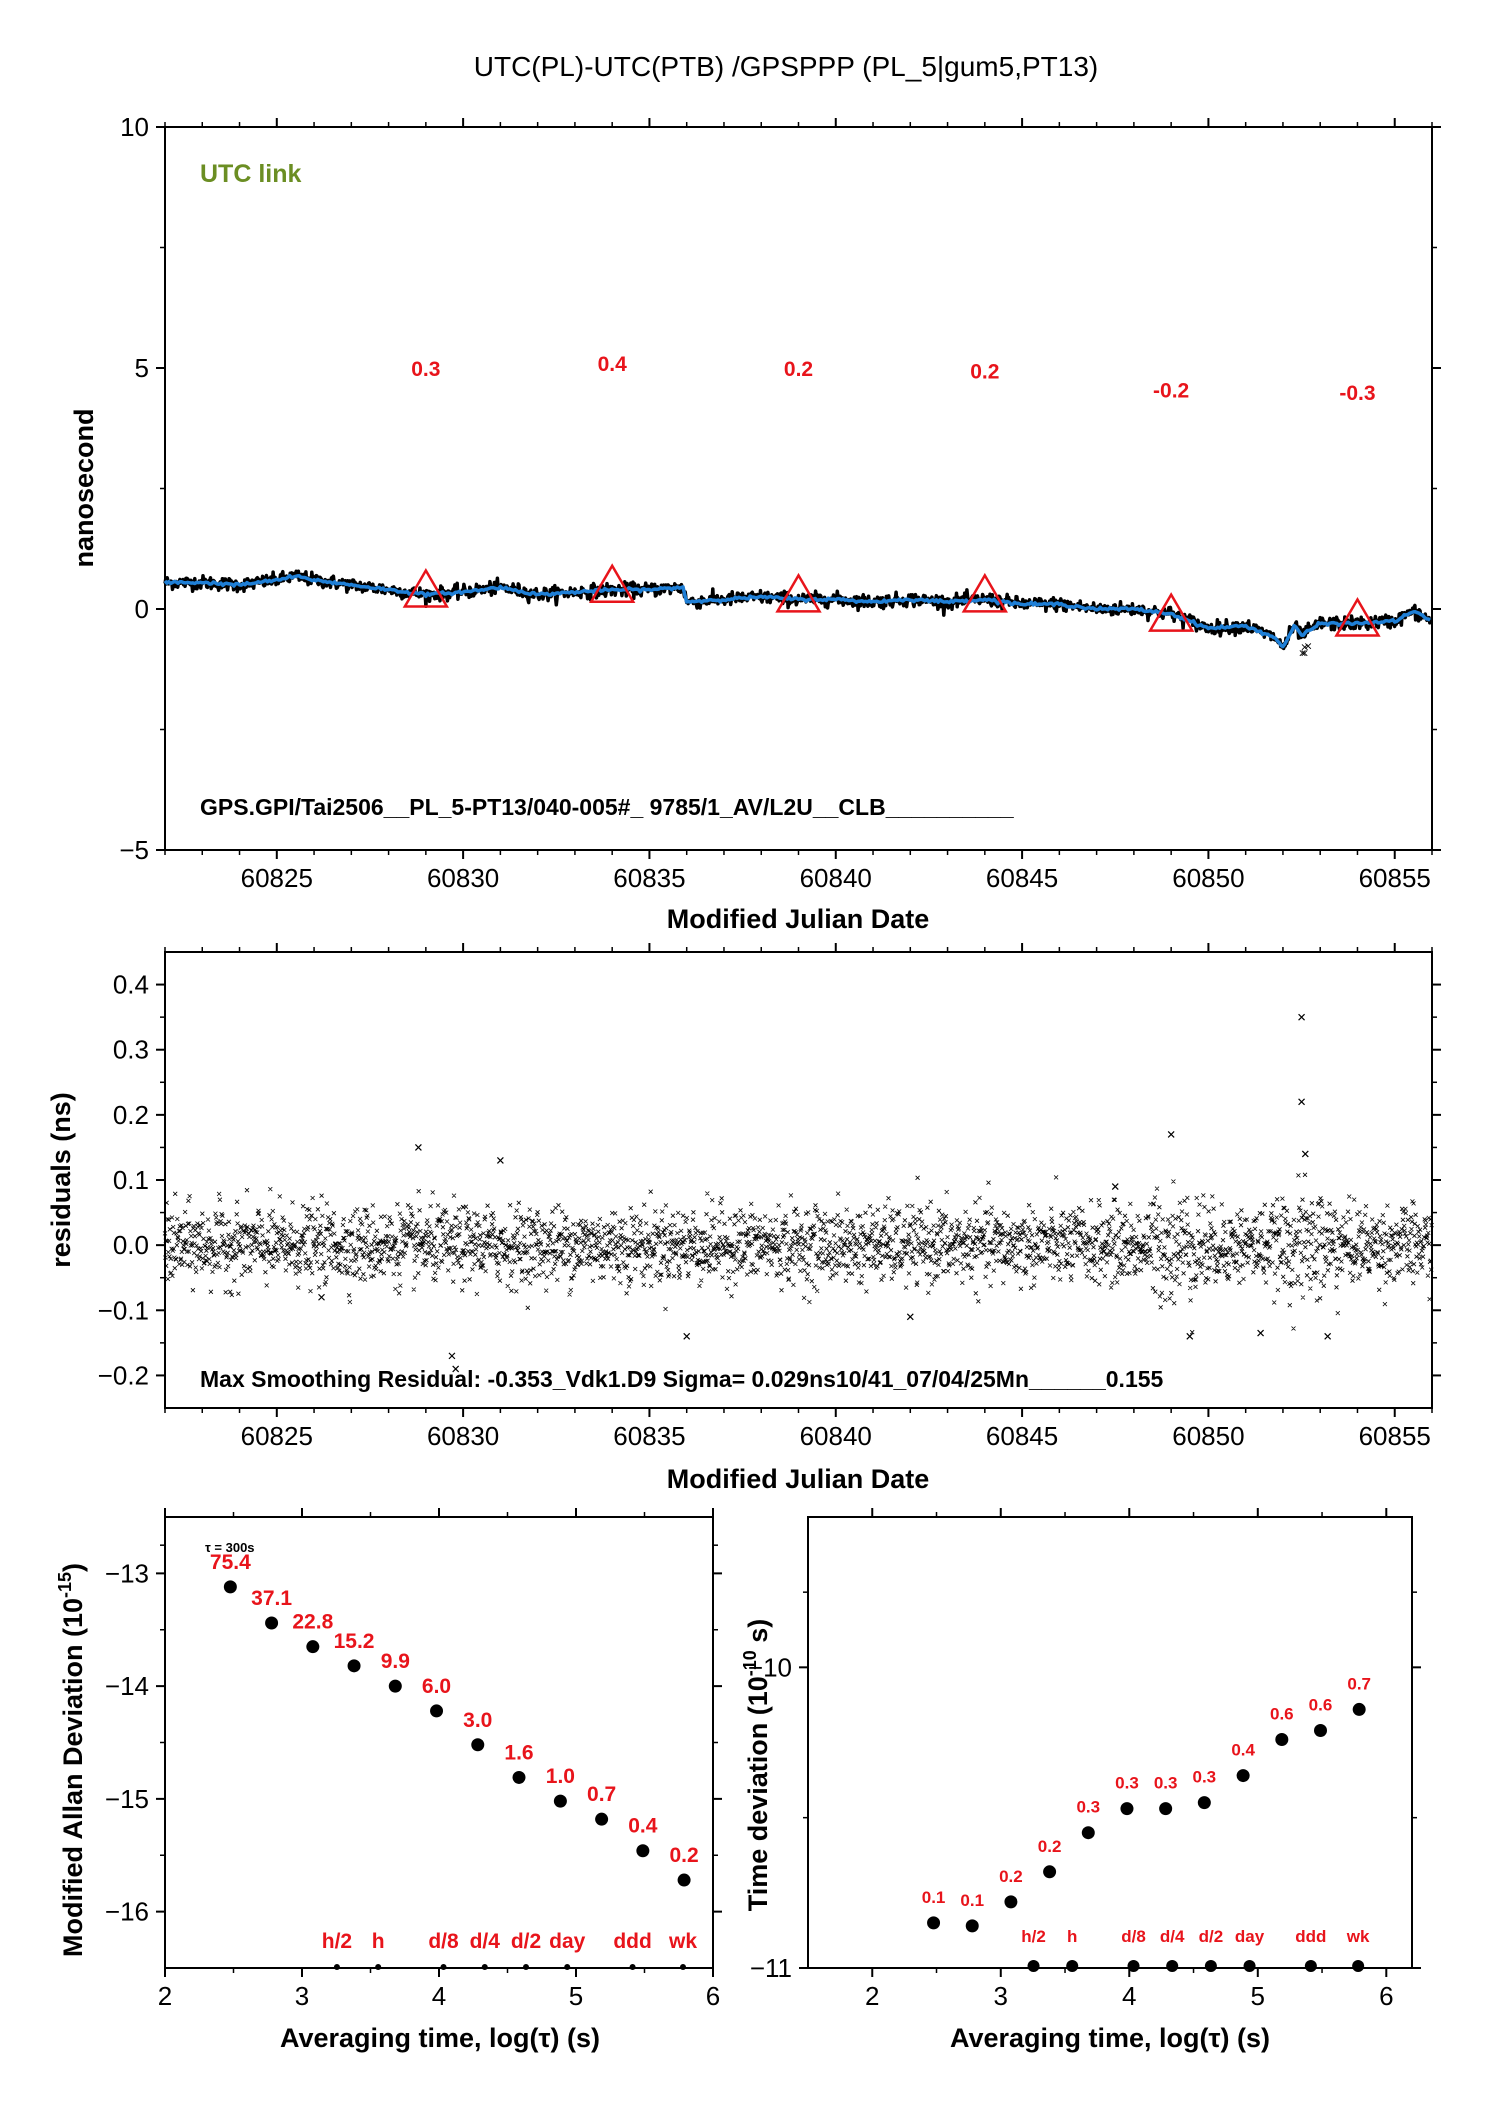  Describe the element at coordinates (798, 506) in the screenshot. I see `panel-1-data: ××××××0.3 0.4 0.2 0.2-0.2 -0.3` at that location.